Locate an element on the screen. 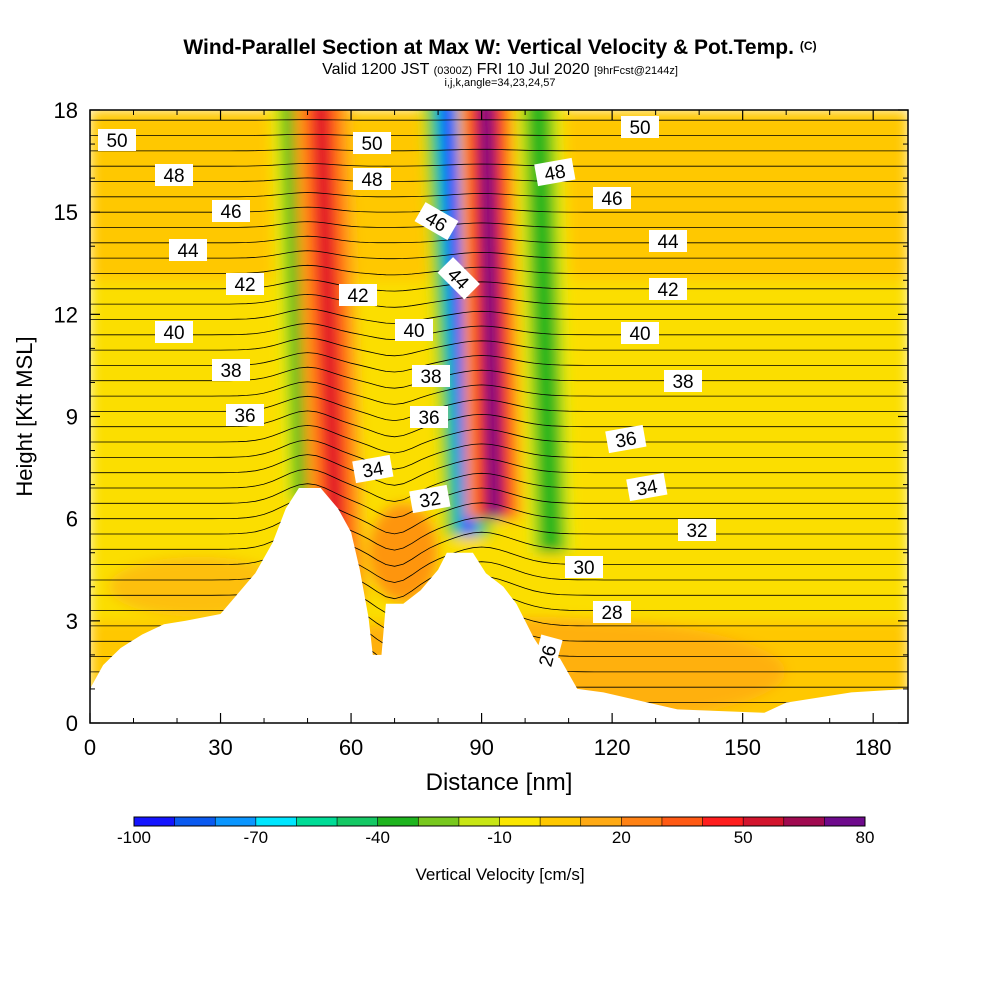 This screenshot has height=1000, width=1000. theta-label-left-7: 36 is located at coordinates (245, 415).